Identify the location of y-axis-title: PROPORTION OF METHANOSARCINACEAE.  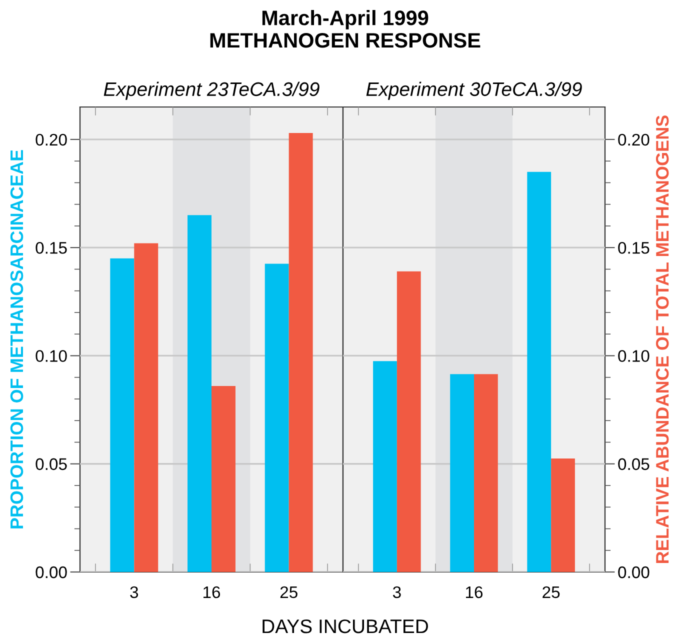
(17, 339).